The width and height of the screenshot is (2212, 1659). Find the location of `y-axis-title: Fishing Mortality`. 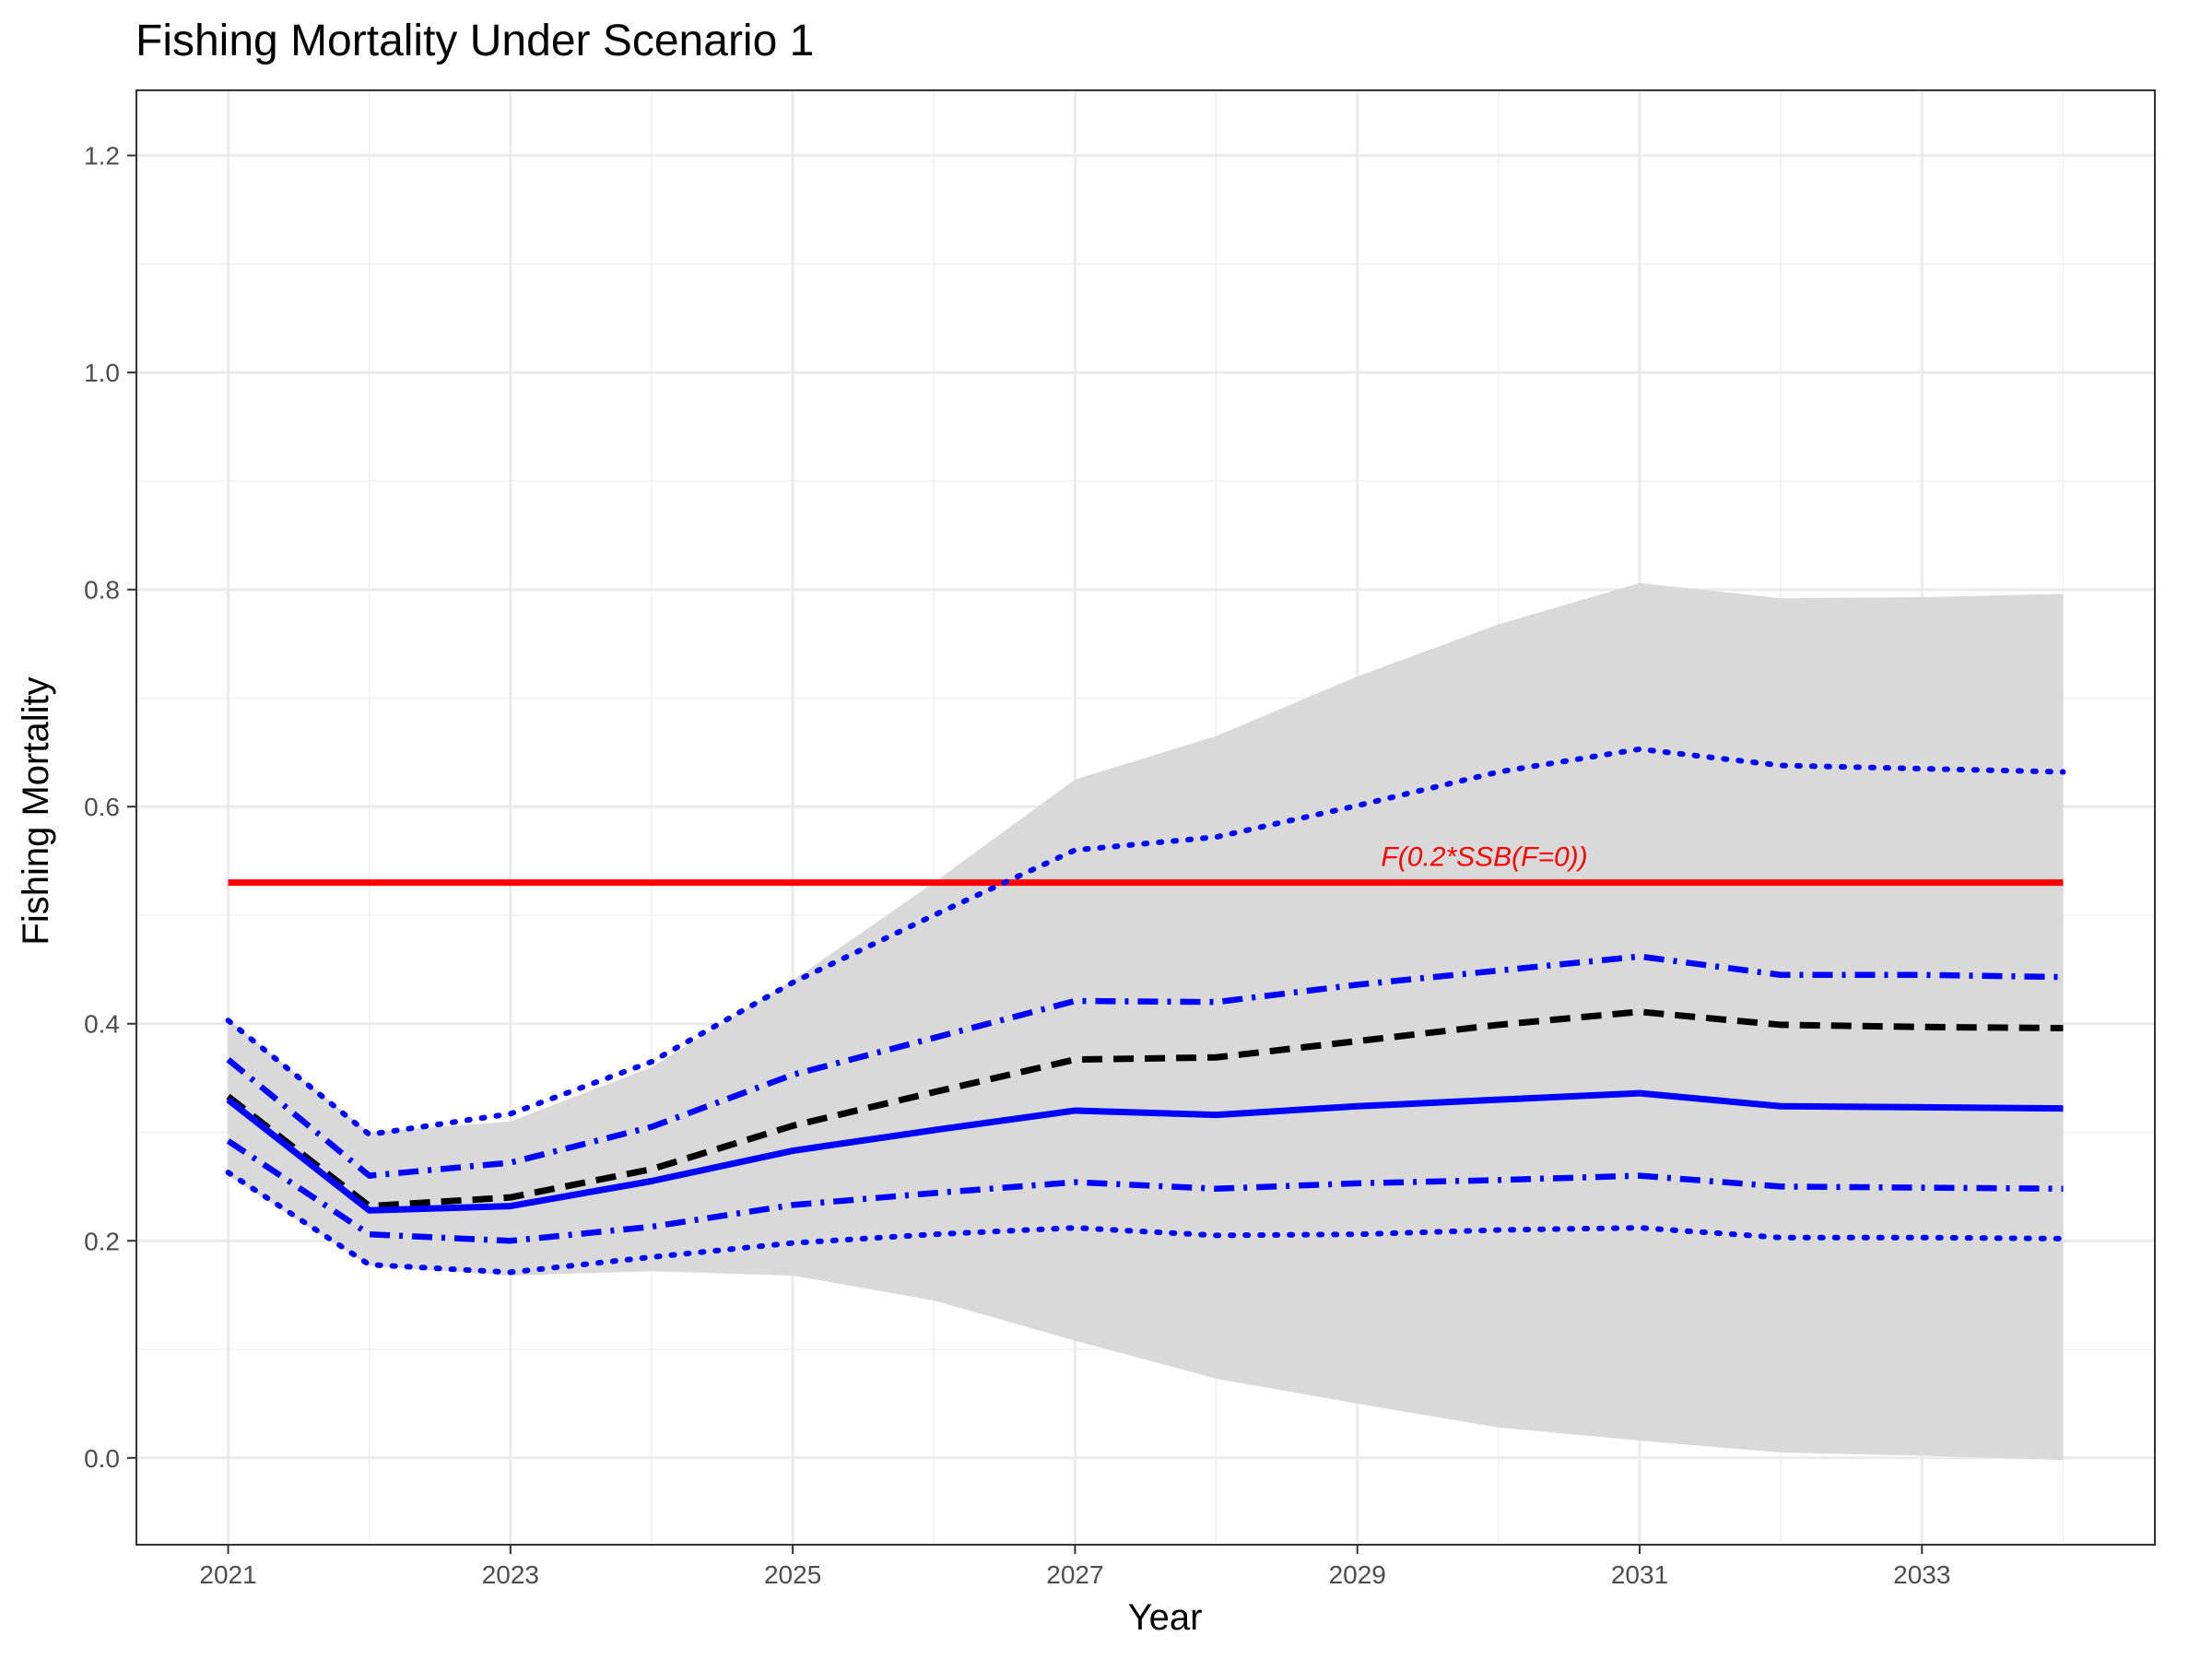

y-axis-title: Fishing Mortality is located at coordinates (36, 811).